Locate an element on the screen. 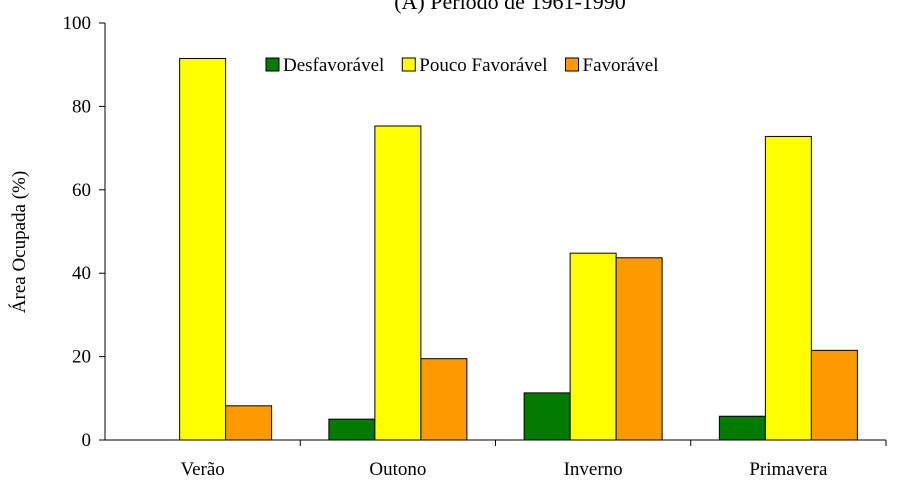 This screenshot has height=487, width=904. y-tick-label: 100 is located at coordinates (77, 23).